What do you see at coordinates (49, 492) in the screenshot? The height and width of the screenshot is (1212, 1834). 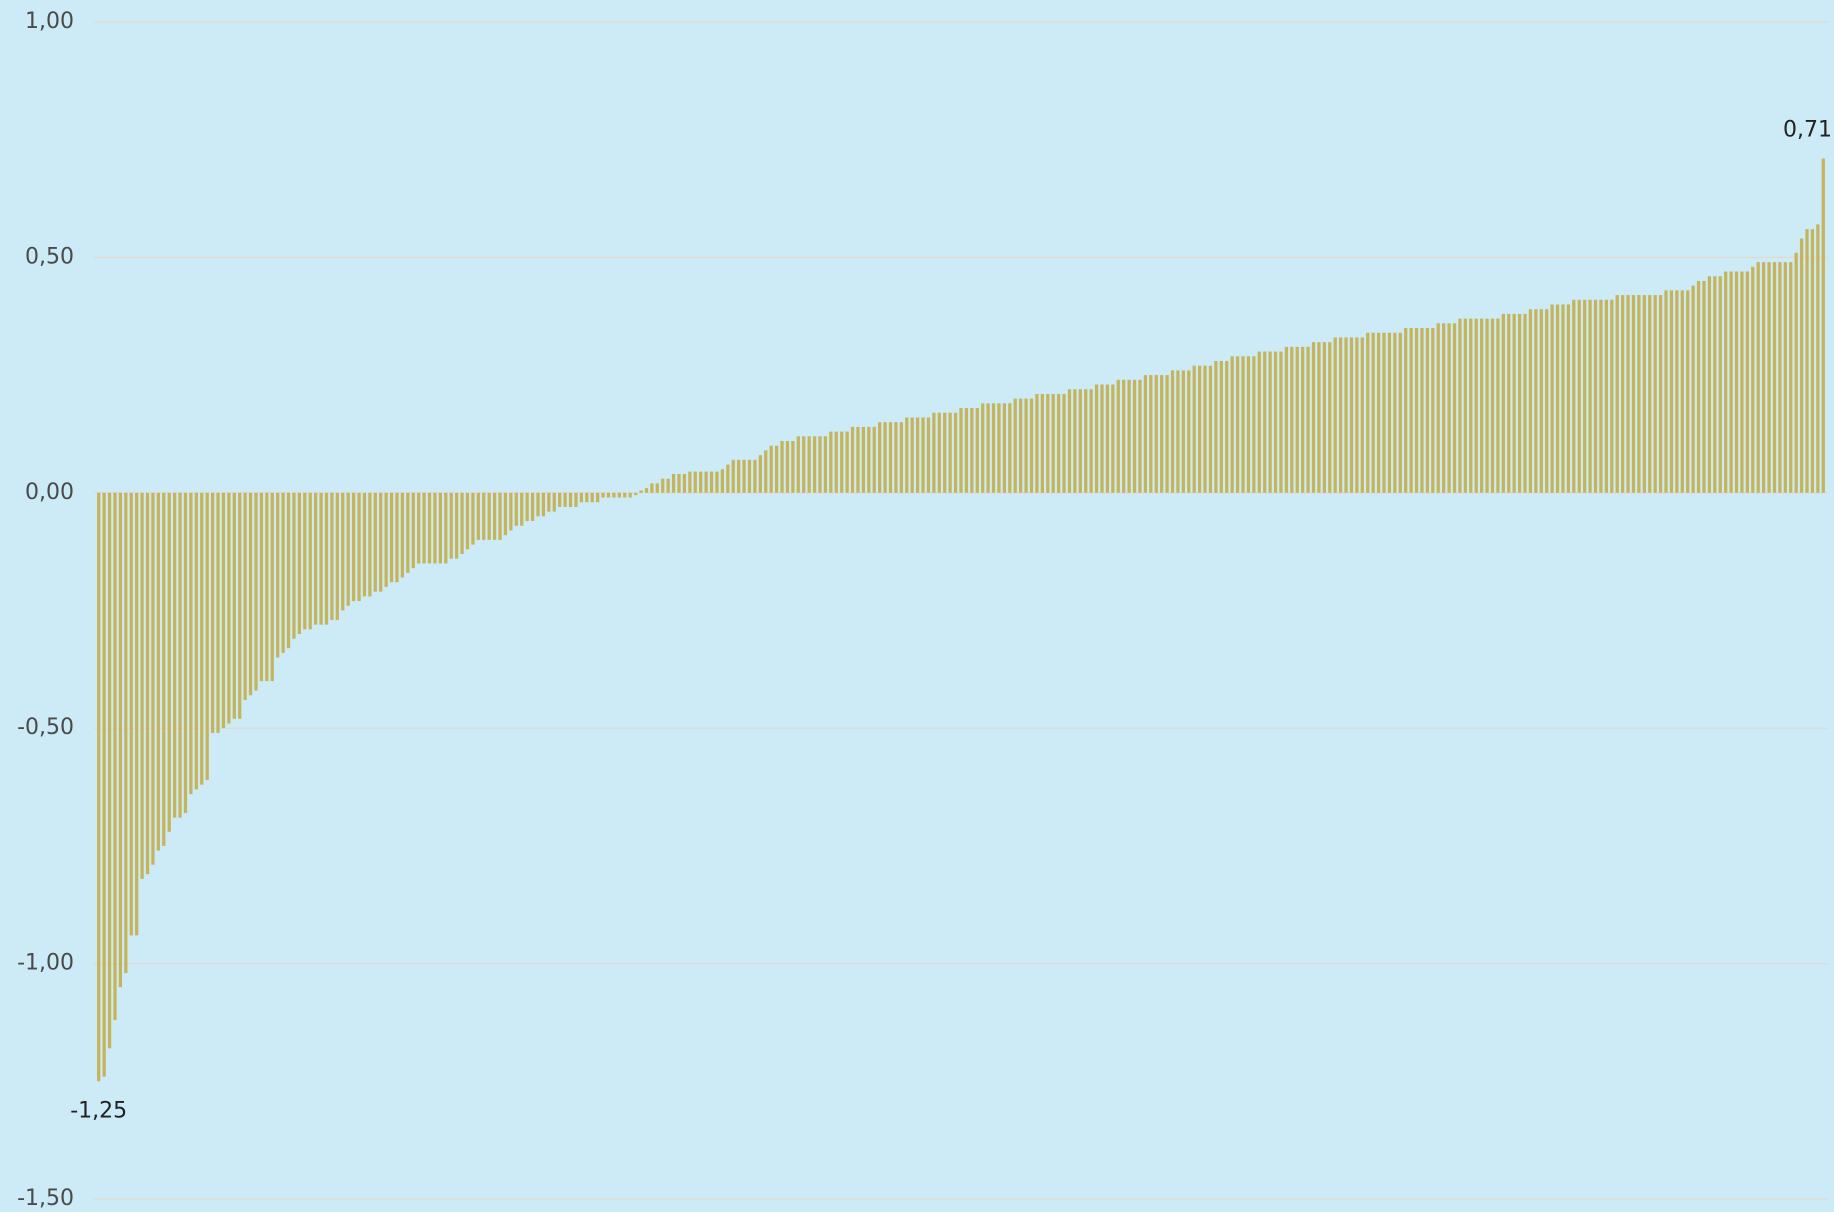 I see `y-tick-label: 0,00` at bounding box center [49, 492].